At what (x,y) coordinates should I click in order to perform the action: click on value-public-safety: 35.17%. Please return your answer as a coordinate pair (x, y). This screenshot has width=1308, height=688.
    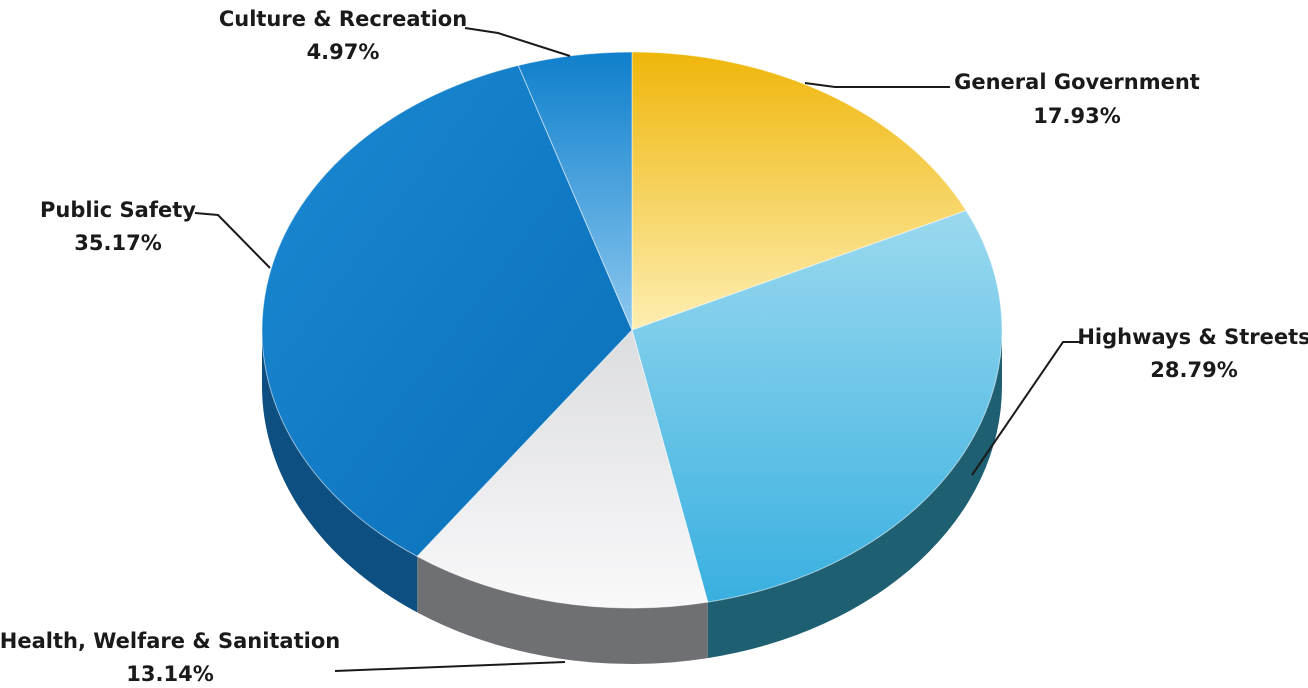
    Looking at the image, I should click on (117, 243).